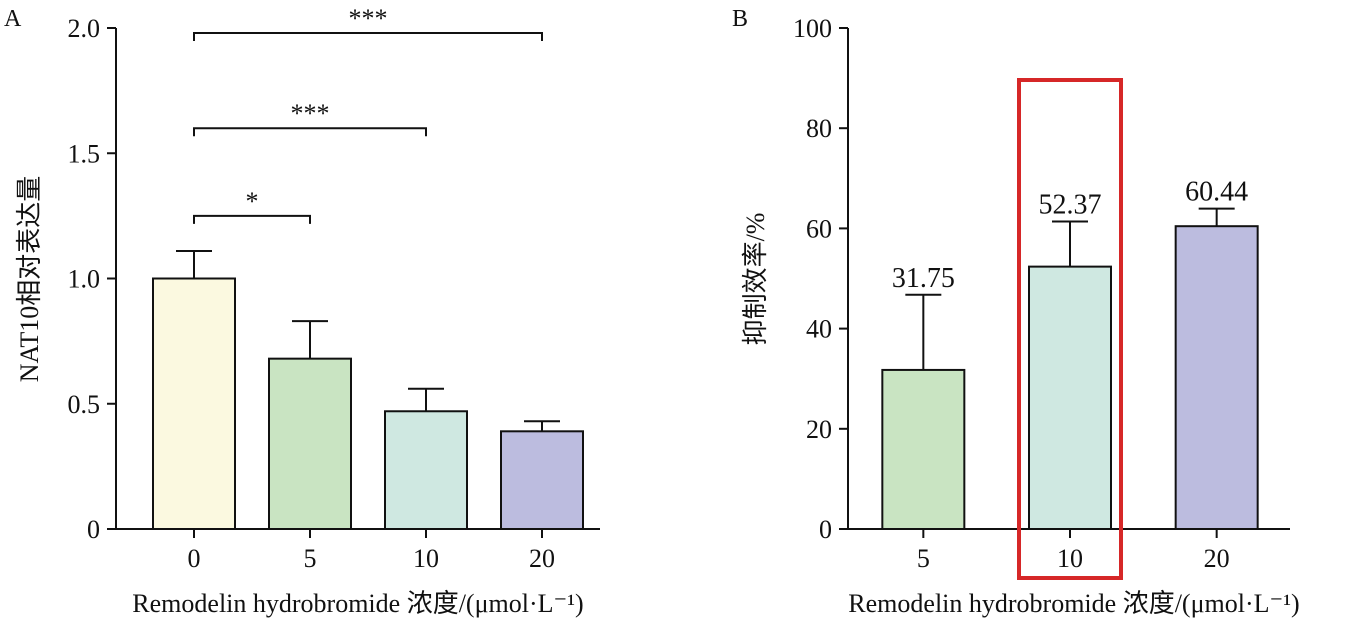 The image size is (1360, 621). Describe the element at coordinates (1073, 603) in the screenshot. I see `panel-b-x-axis-label: Remodelin hydrobromide 浓度/(μmol·L⁻¹)` at that location.